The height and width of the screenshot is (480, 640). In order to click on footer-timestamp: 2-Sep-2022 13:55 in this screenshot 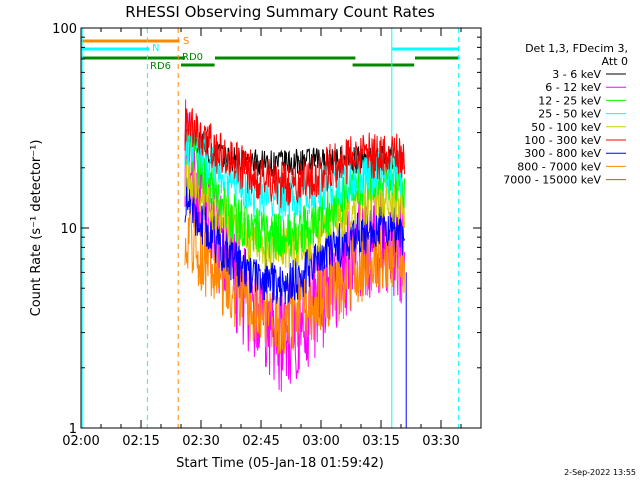, I will do `click(600, 472)`.